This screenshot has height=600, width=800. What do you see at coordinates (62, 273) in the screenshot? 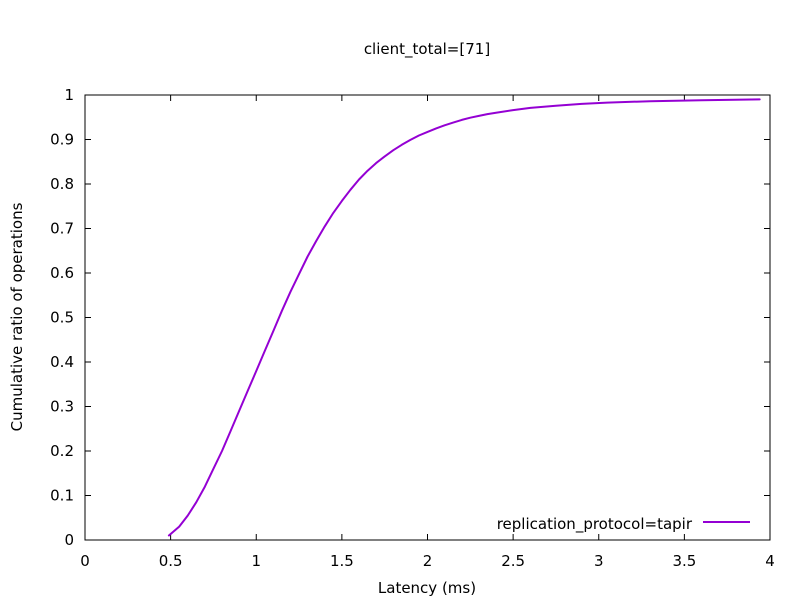
I see `y-tick-label: 0.6` at bounding box center [62, 273].